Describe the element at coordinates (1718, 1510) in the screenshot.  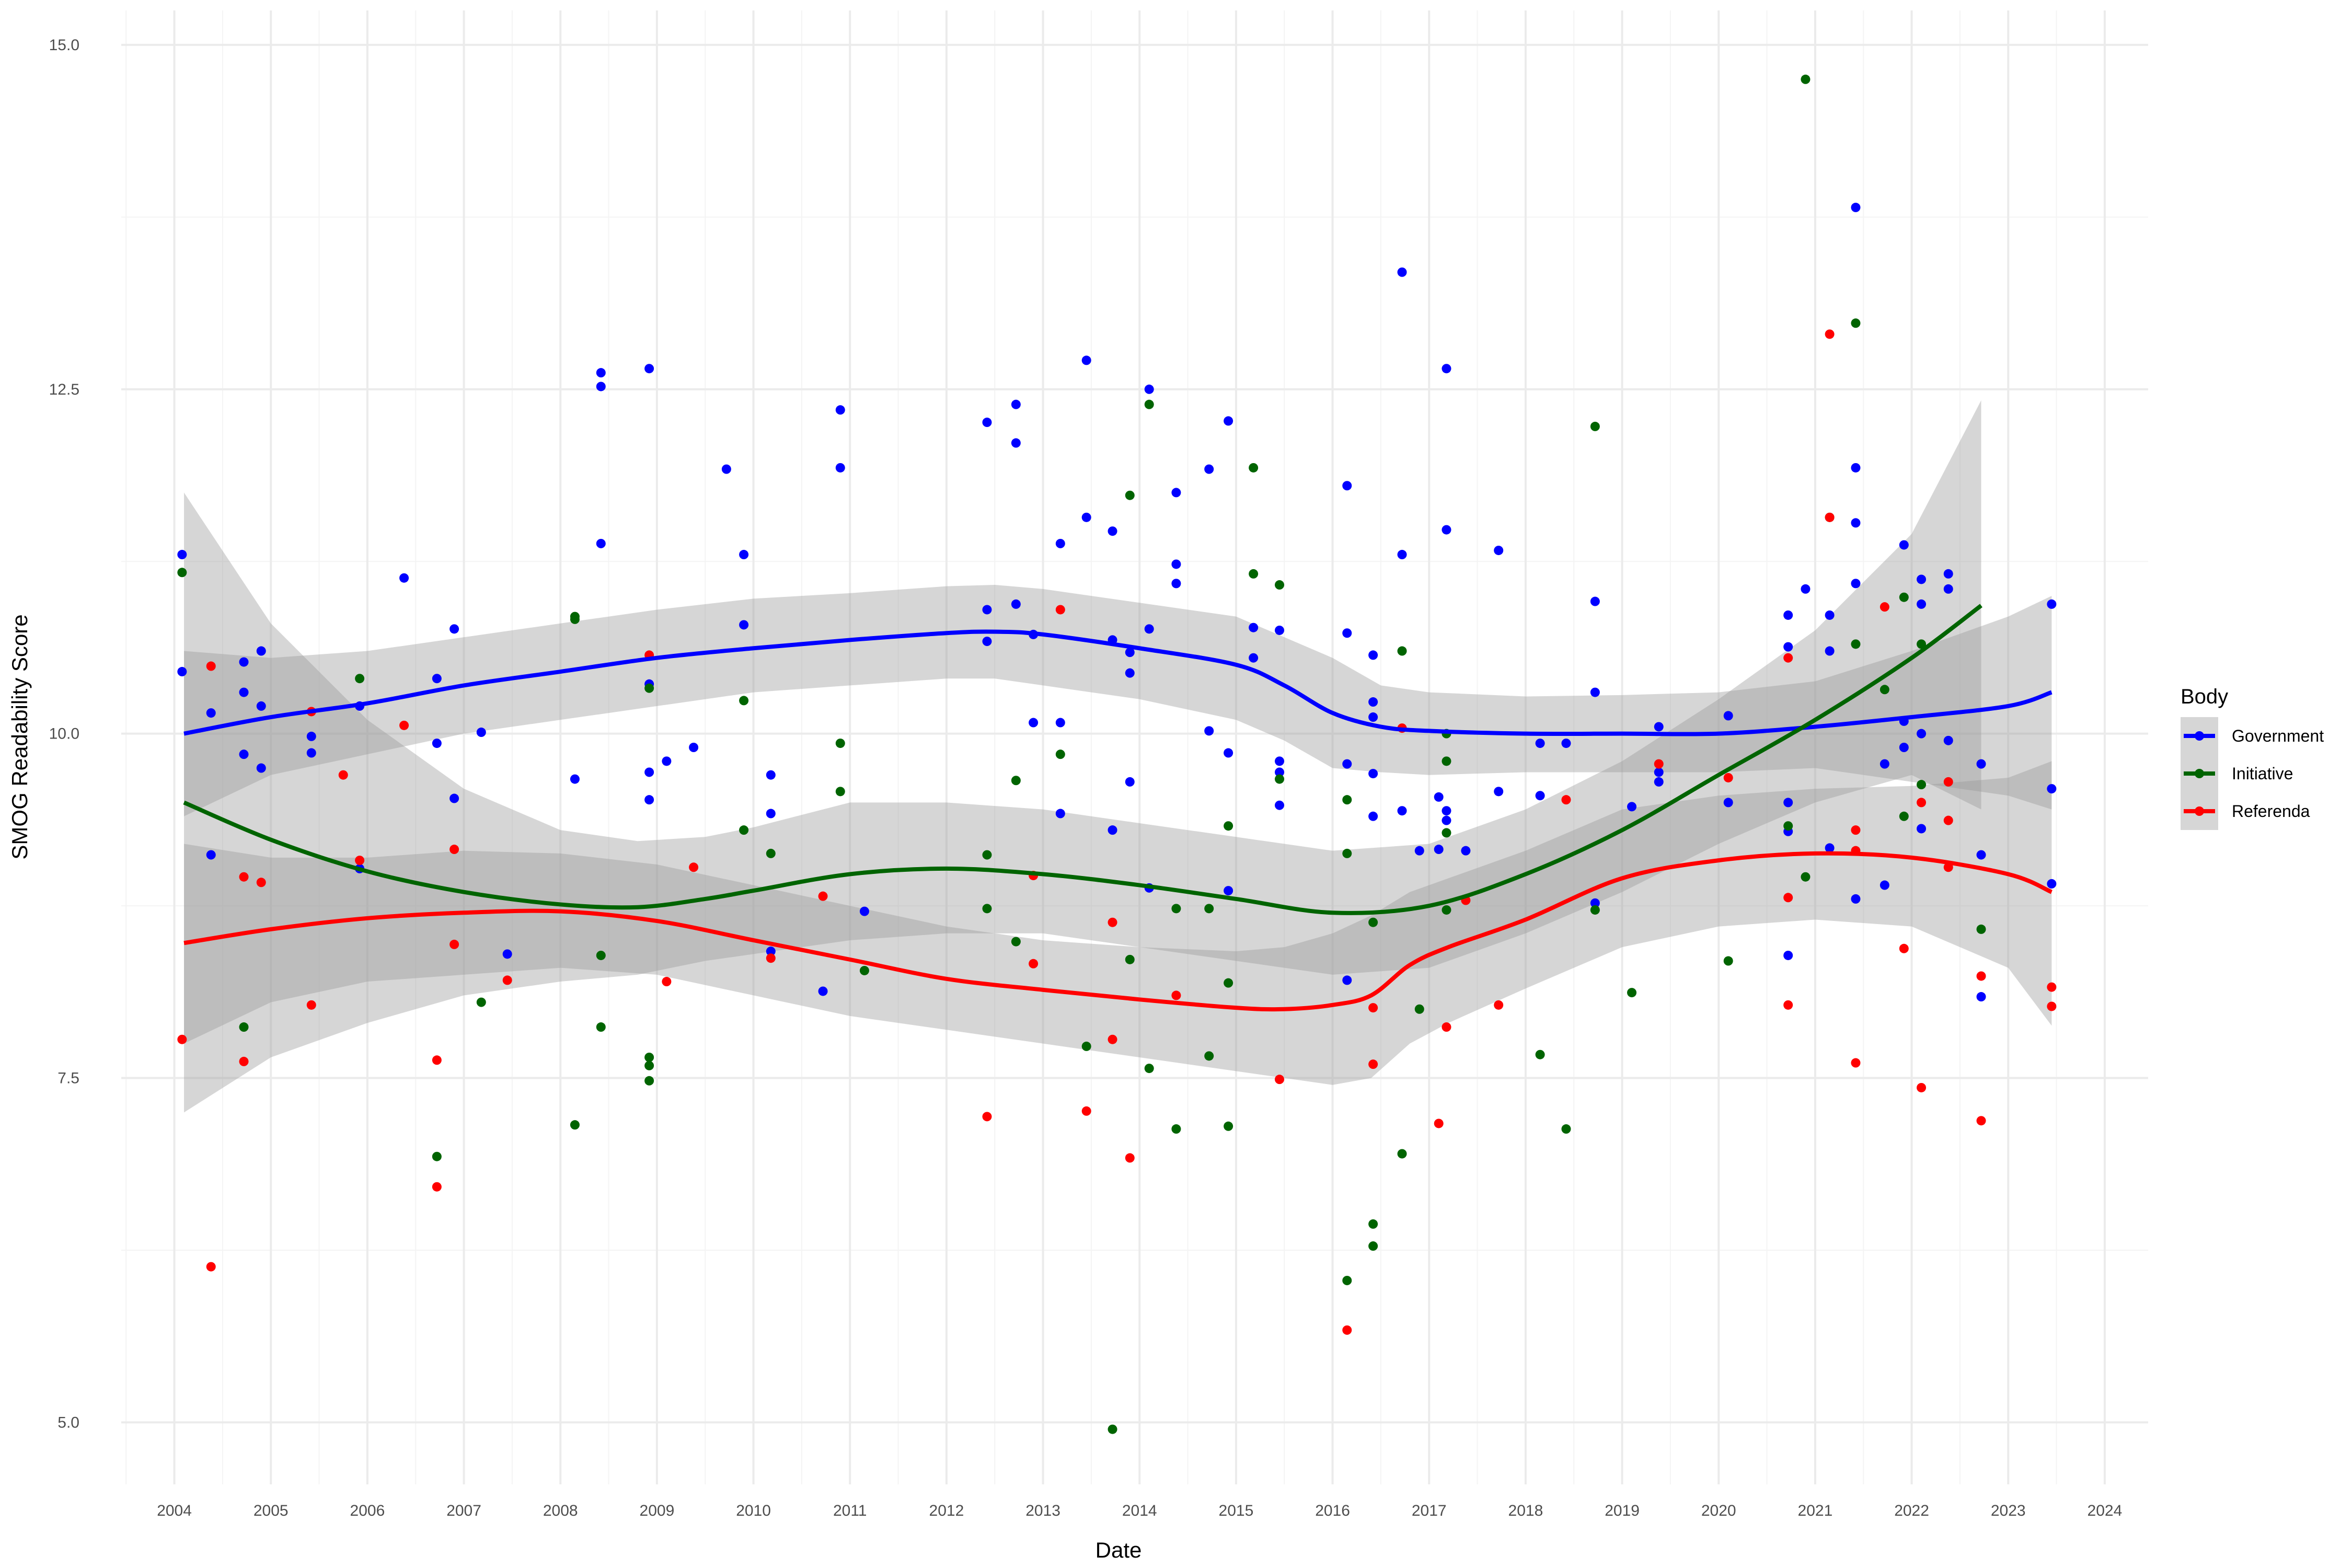
I see `x-tick-label: 2020` at that location.